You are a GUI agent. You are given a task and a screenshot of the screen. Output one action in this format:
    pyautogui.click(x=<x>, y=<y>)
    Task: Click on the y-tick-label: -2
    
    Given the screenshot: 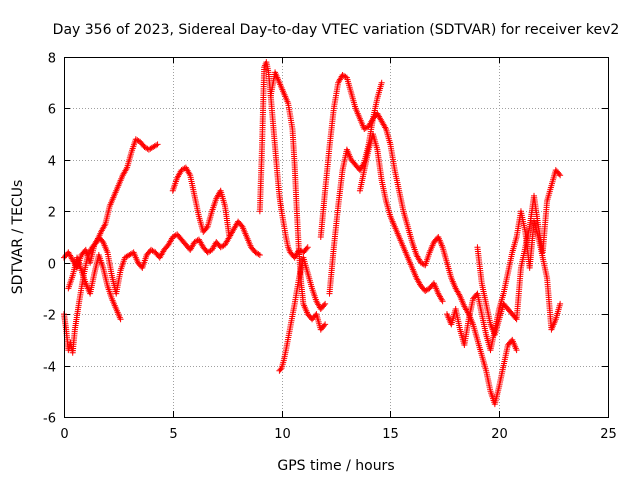 What is the action you would take?
    pyautogui.click(x=49, y=316)
    